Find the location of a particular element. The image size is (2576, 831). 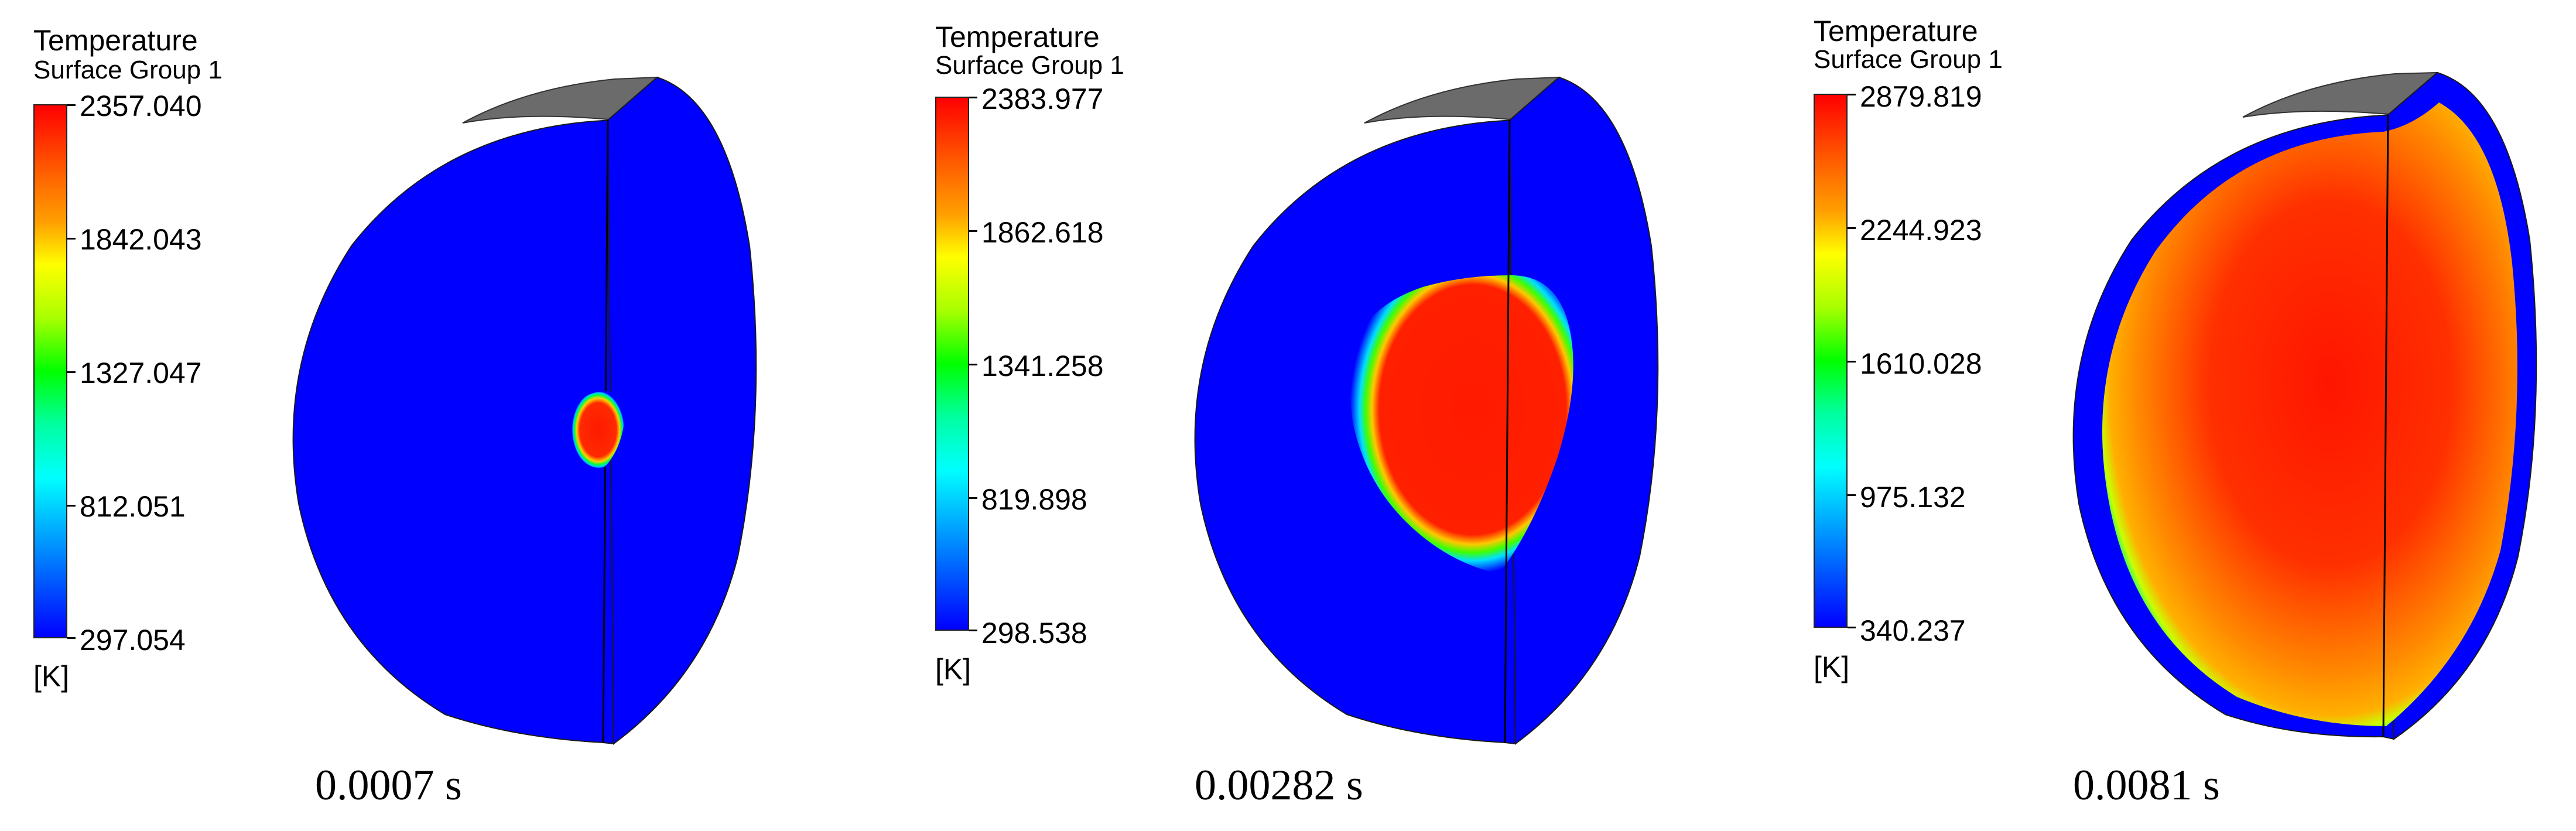

left-face is located at coordinates (453, 432).